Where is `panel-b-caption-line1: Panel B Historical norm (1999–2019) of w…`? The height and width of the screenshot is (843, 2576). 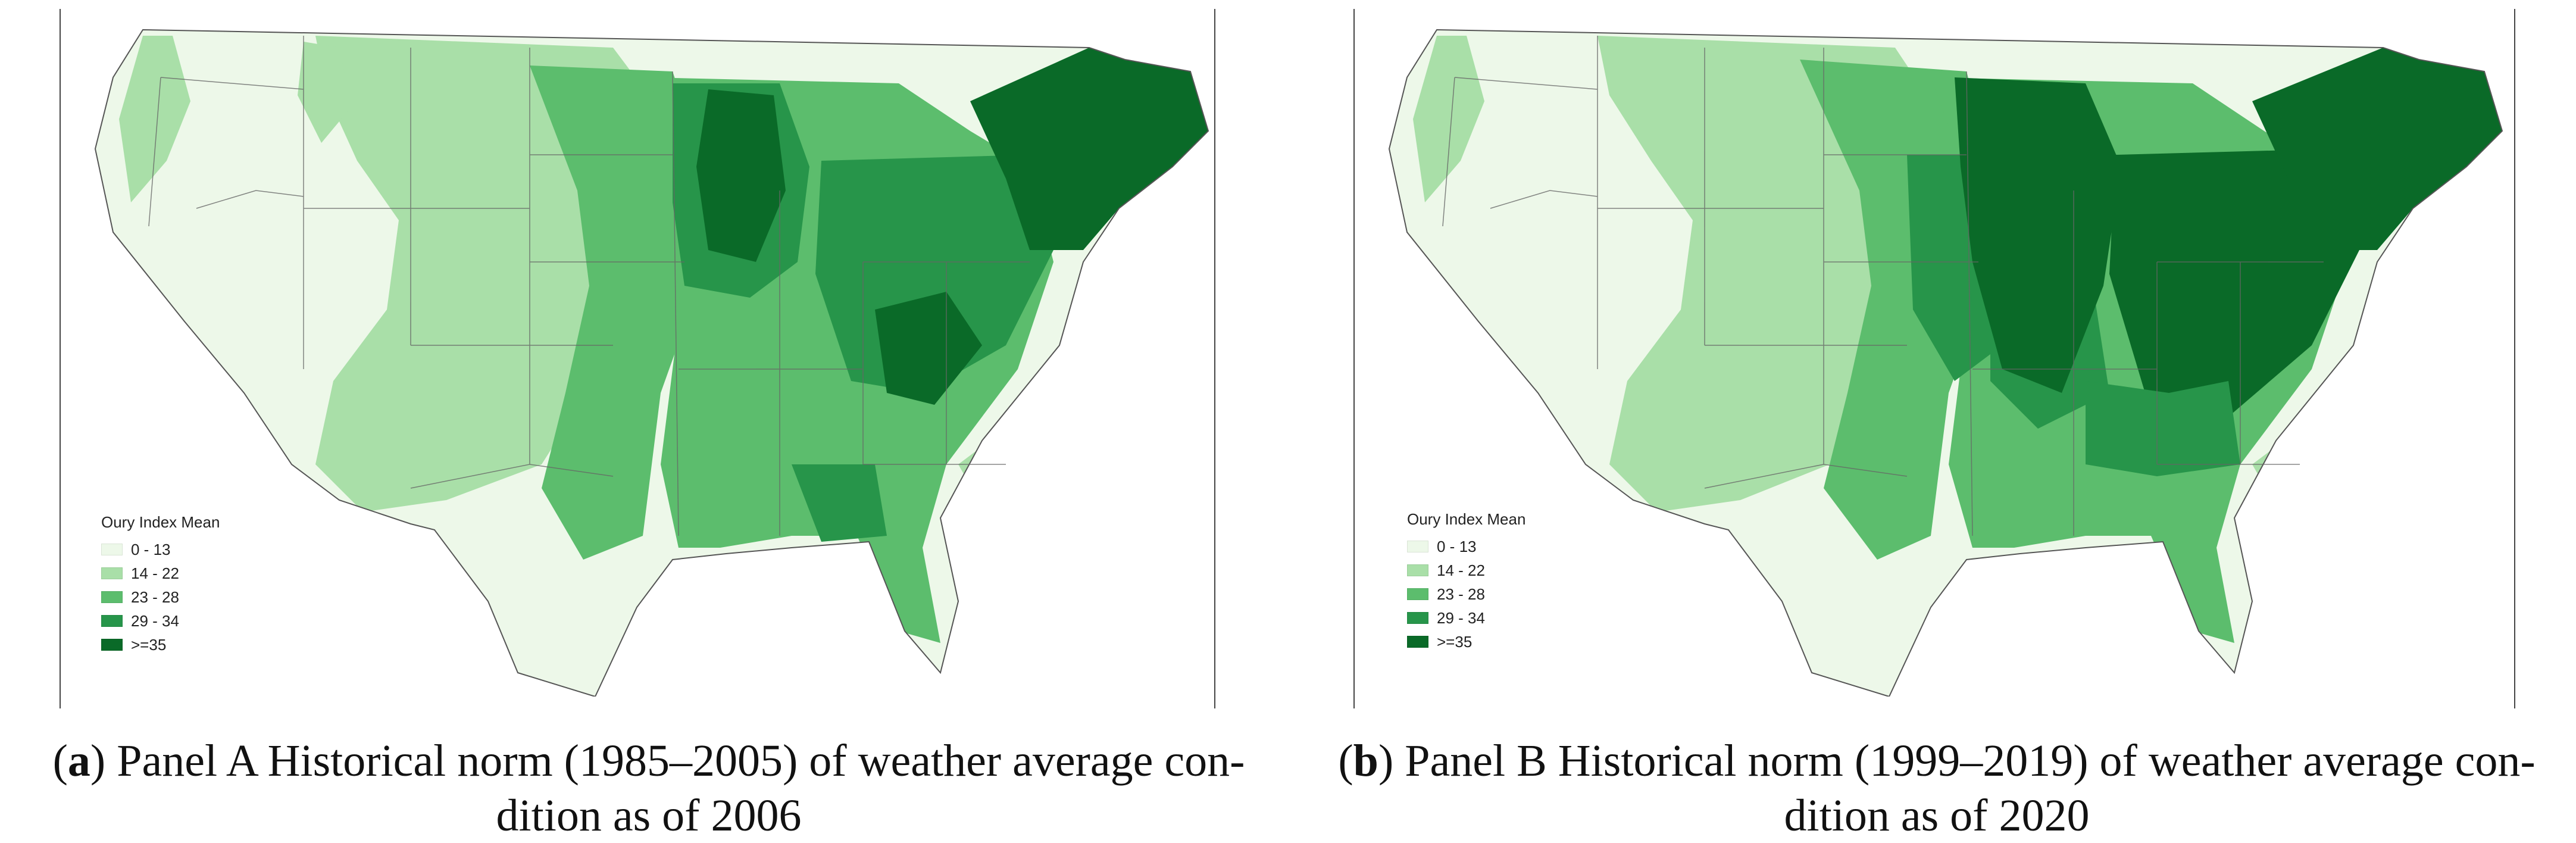
panel-b-caption-line1: Panel B Historical norm (1999–2019) of w… is located at coordinates (1970, 761).